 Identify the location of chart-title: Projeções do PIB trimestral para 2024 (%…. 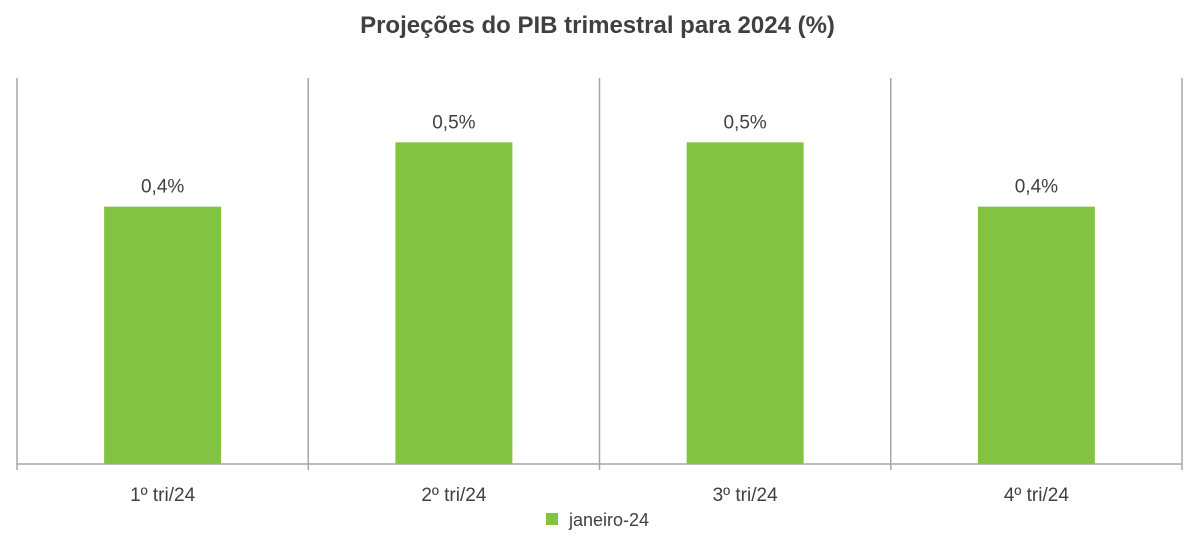
(597, 25).